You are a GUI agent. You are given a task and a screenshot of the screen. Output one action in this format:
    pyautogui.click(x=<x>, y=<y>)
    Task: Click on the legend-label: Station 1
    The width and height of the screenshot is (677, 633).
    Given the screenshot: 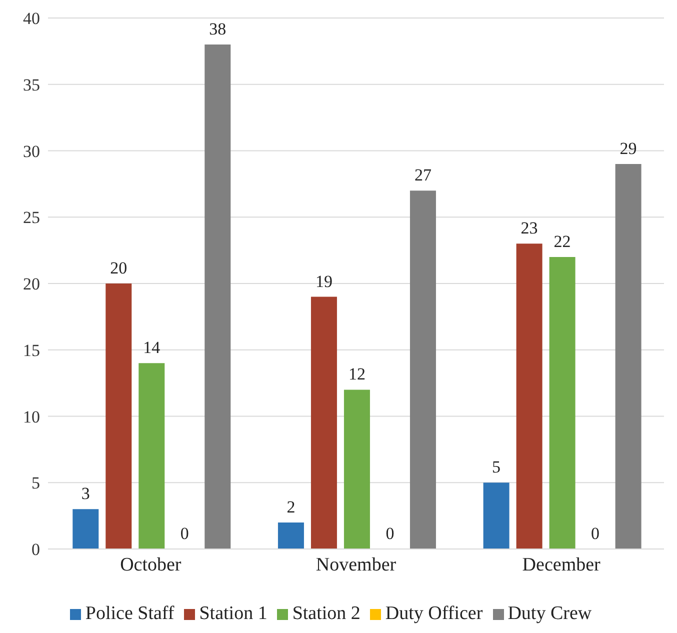 What is the action you would take?
    pyautogui.click(x=233, y=613)
    